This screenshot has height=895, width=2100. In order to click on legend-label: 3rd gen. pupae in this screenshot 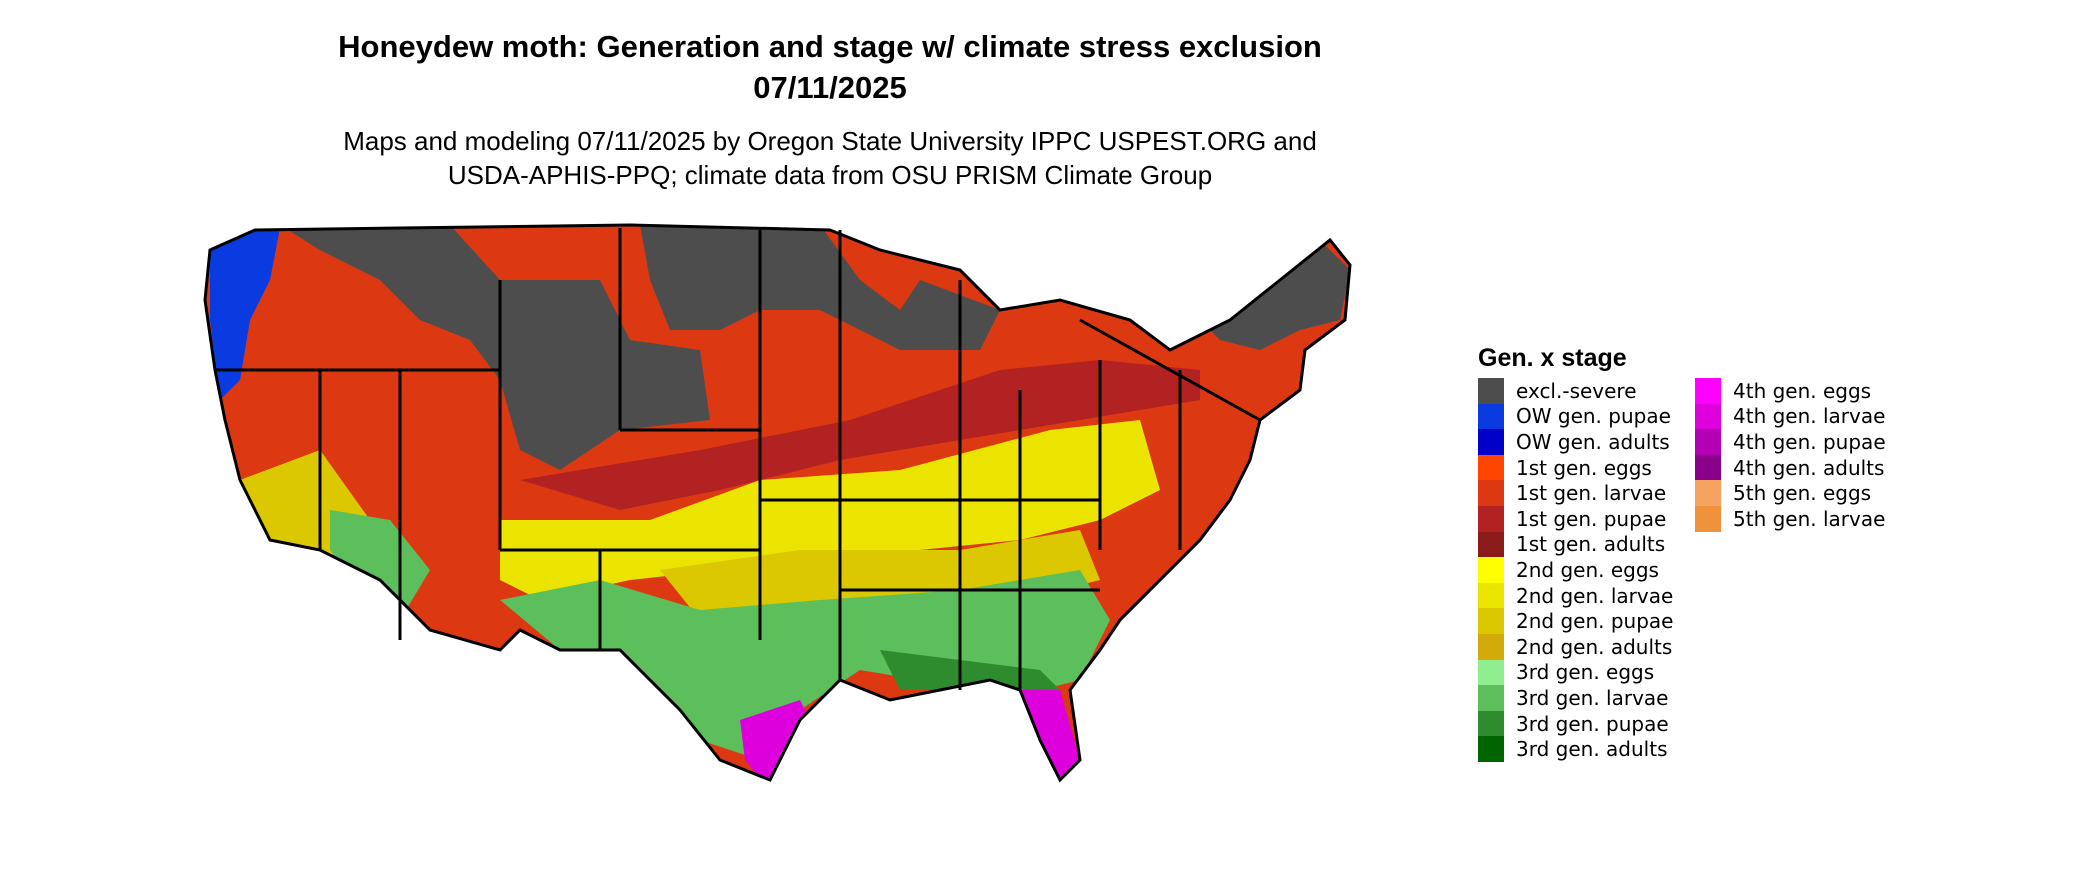, I will do `click(1592, 723)`.